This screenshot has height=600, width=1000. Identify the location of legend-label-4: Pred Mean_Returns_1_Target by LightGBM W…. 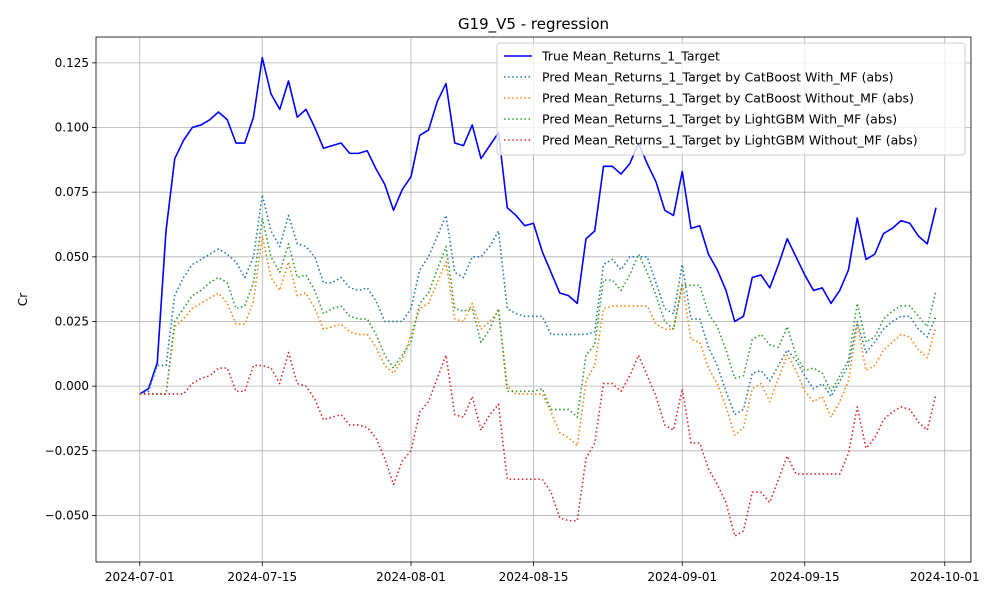
(719, 119).